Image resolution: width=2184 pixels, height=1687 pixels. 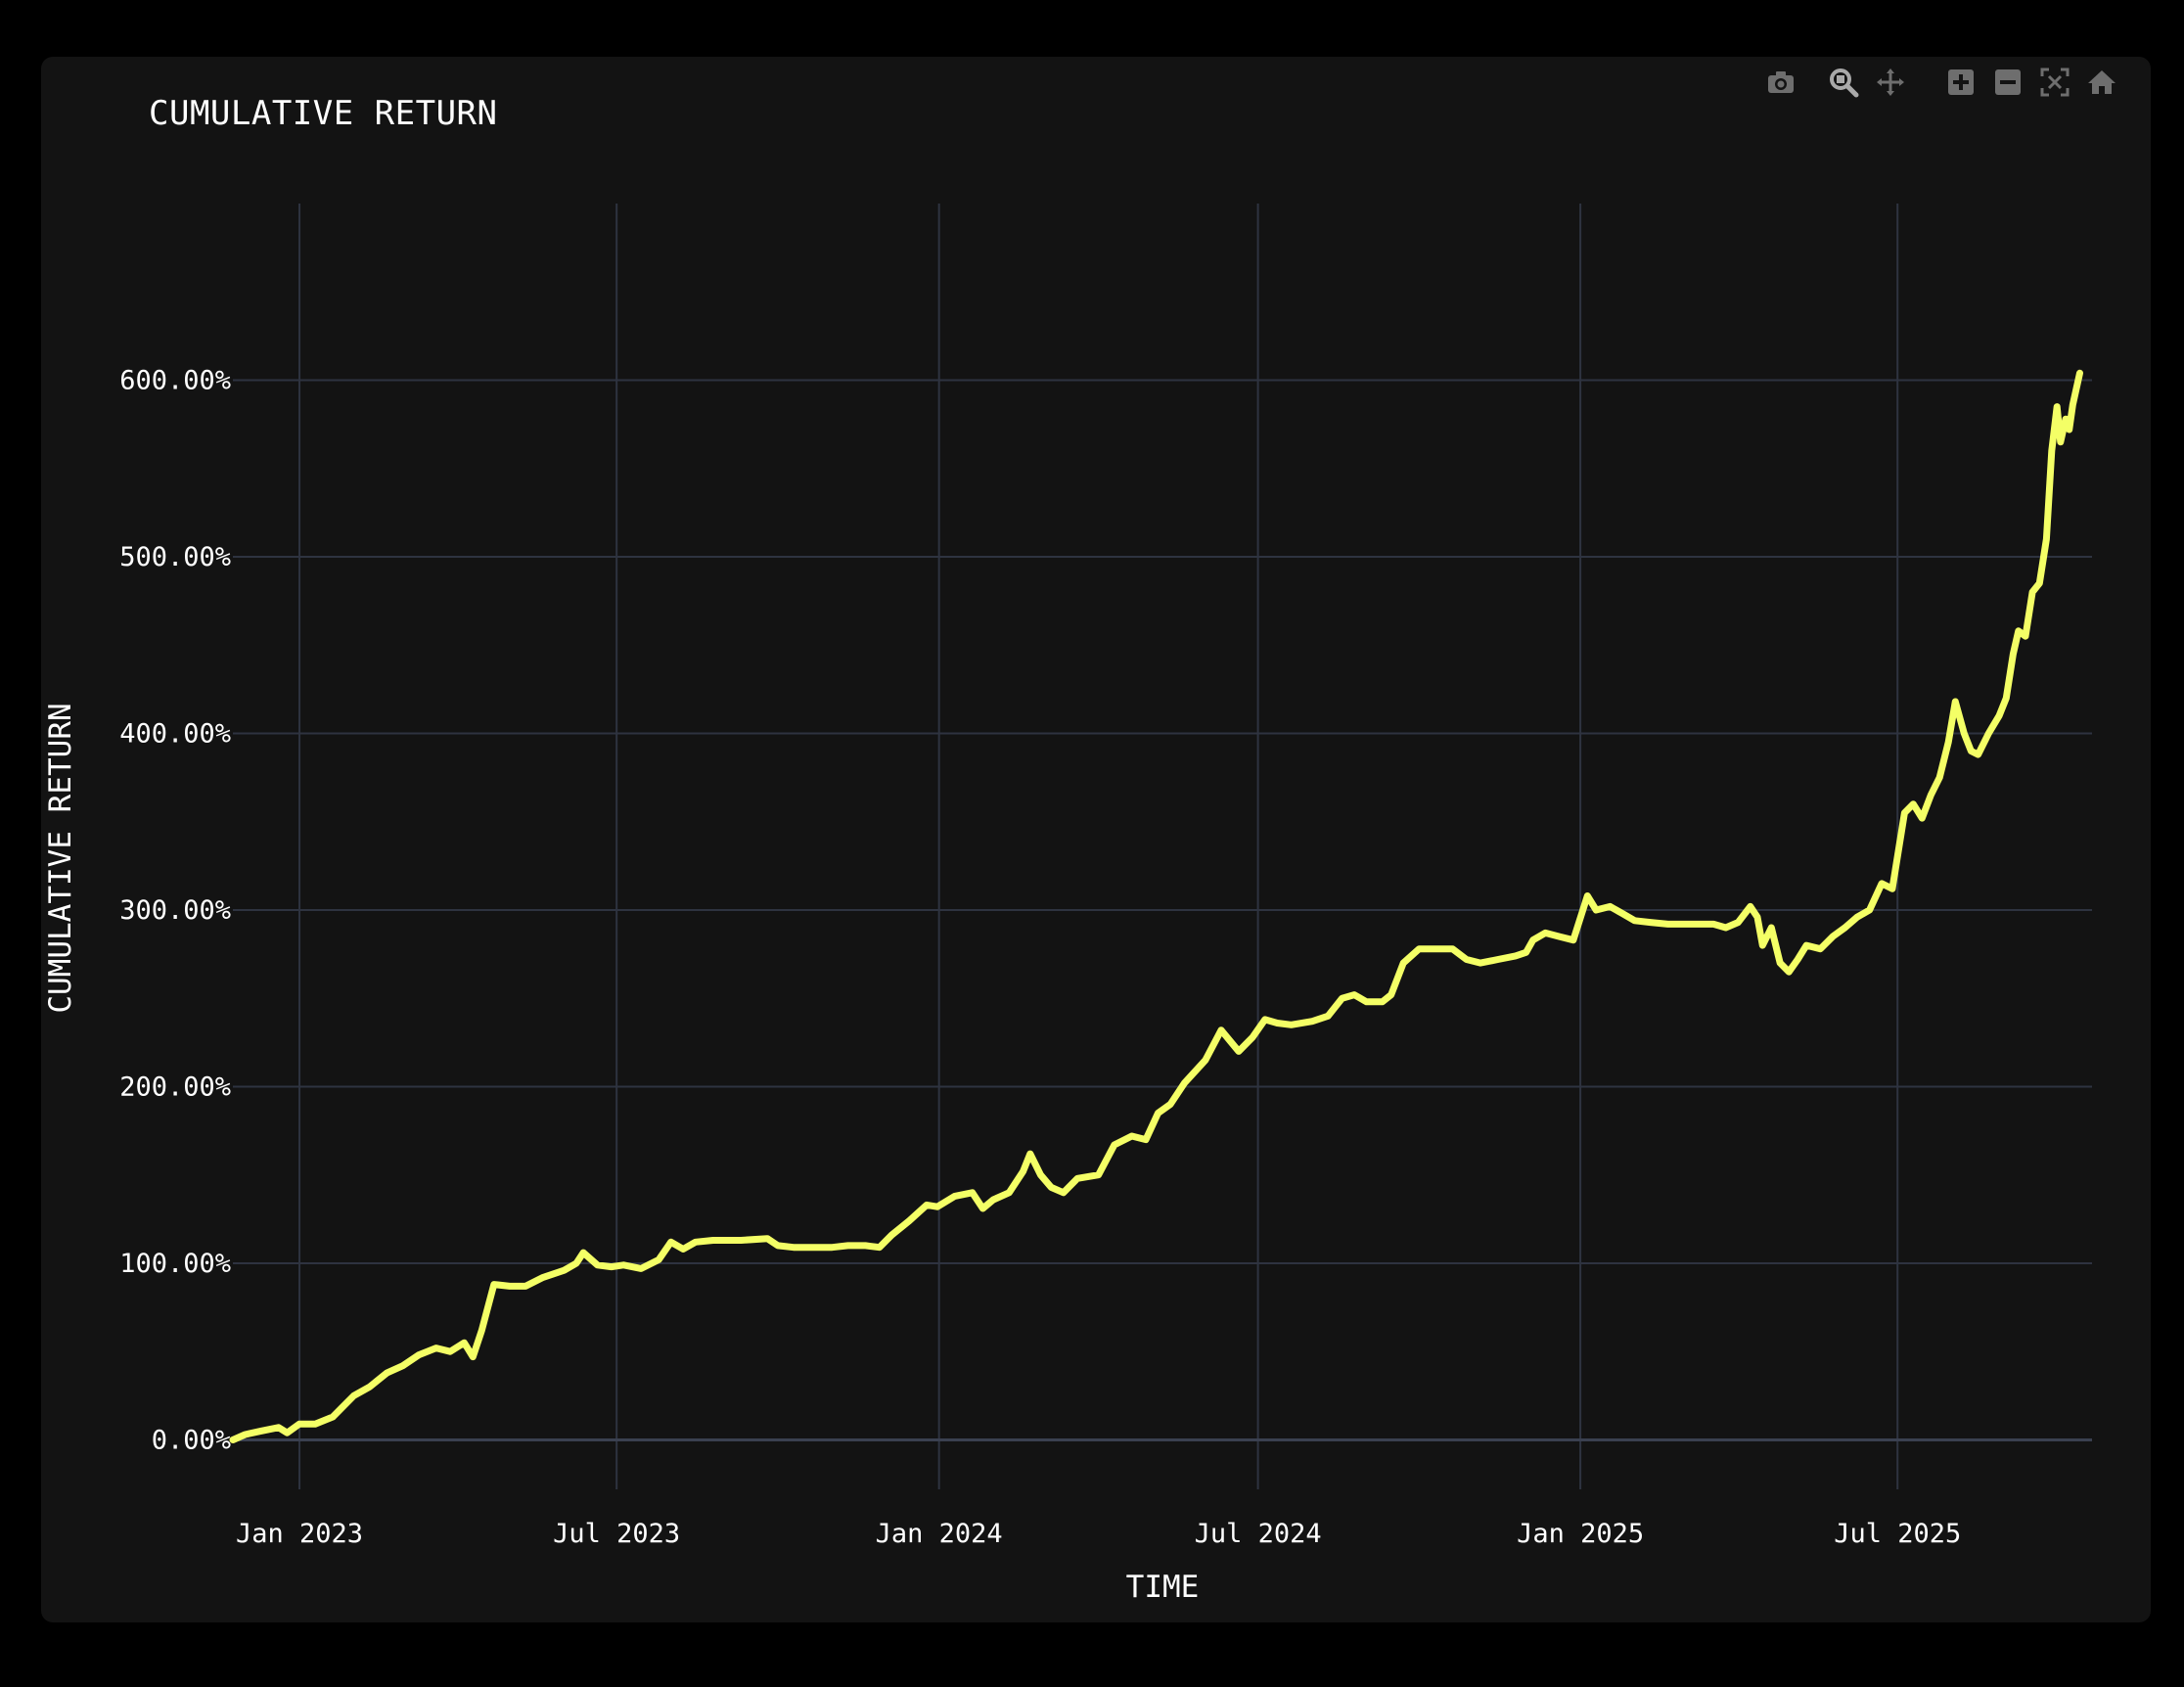 I want to click on autoscale-icon, so click(x=2054, y=82).